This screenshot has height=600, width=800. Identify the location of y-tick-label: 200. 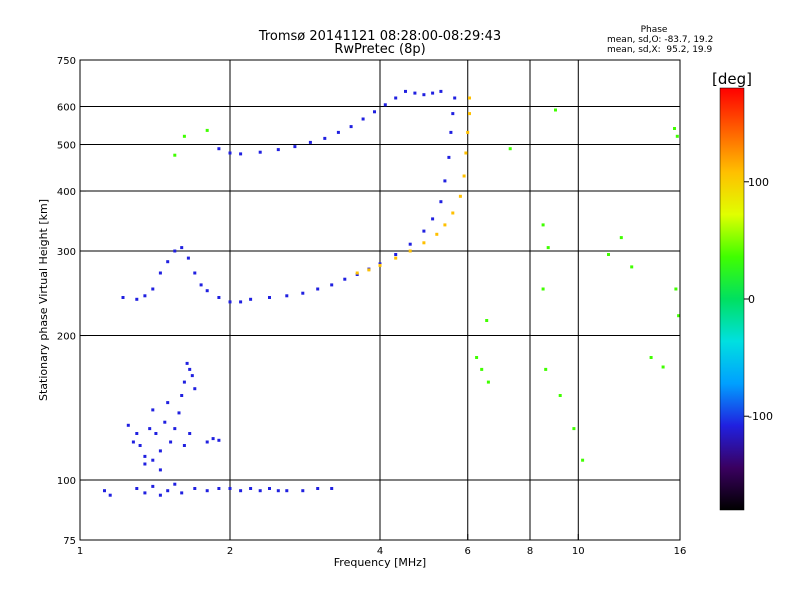
(66, 337).